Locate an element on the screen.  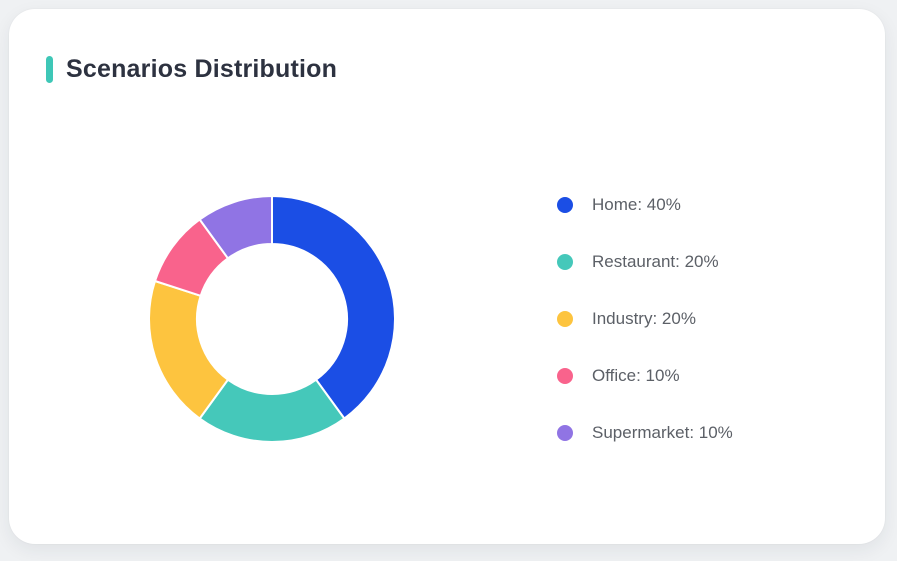
legend-dot-industry is located at coordinates (565, 318).